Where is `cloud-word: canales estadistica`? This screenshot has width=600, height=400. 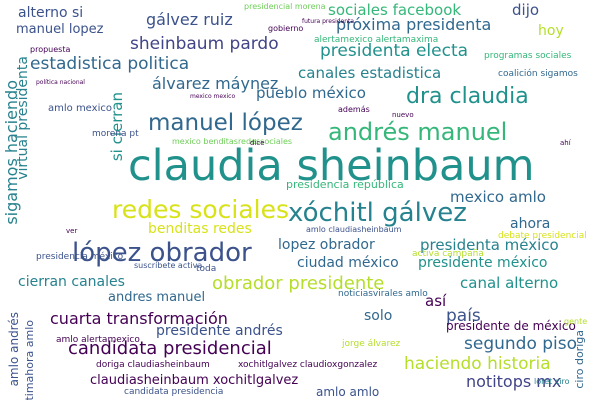
cloud-word: canales estadistica is located at coordinates (370, 73).